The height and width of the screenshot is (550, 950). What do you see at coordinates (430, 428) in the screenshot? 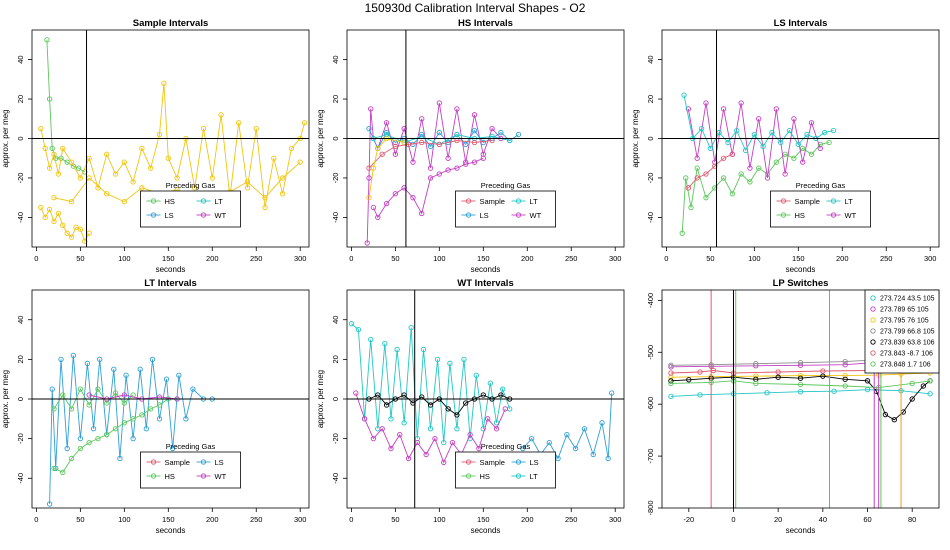
I see `series-wt` at bounding box center [430, 428].